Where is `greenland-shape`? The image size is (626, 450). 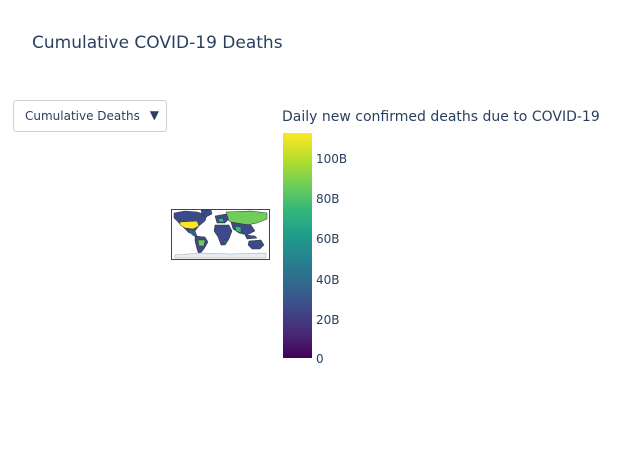 greenland-shape is located at coordinates (206, 213).